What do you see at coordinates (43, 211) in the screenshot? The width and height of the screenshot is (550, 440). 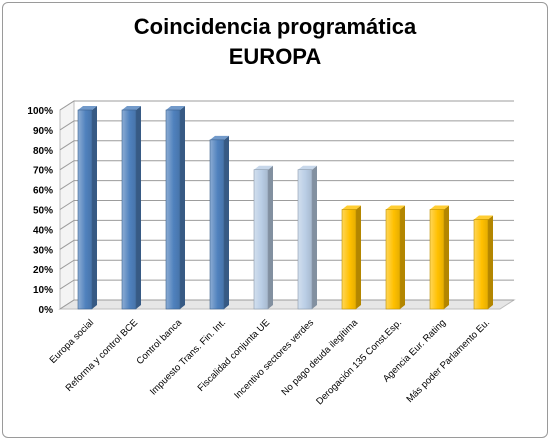 I see `y-tick-label: 50%` at bounding box center [43, 211].